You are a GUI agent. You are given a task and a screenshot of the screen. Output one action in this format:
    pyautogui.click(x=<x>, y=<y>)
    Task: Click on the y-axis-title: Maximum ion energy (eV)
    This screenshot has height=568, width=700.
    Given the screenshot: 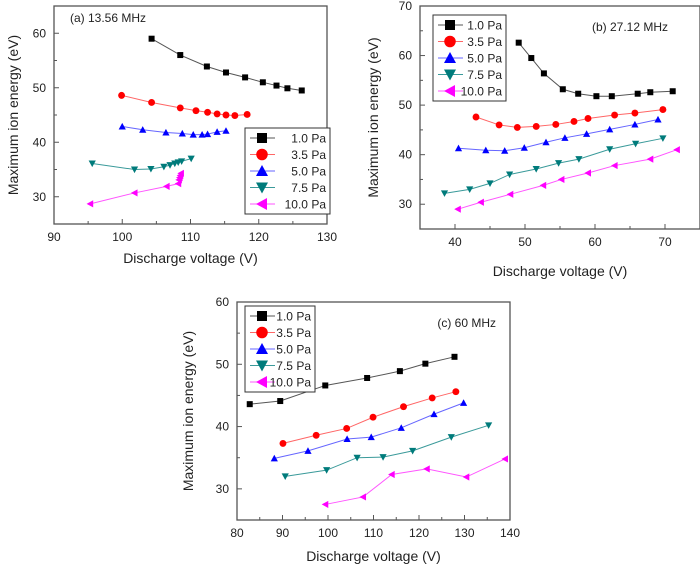 What is the action you would take?
    pyautogui.click(x=188, y=411)
    